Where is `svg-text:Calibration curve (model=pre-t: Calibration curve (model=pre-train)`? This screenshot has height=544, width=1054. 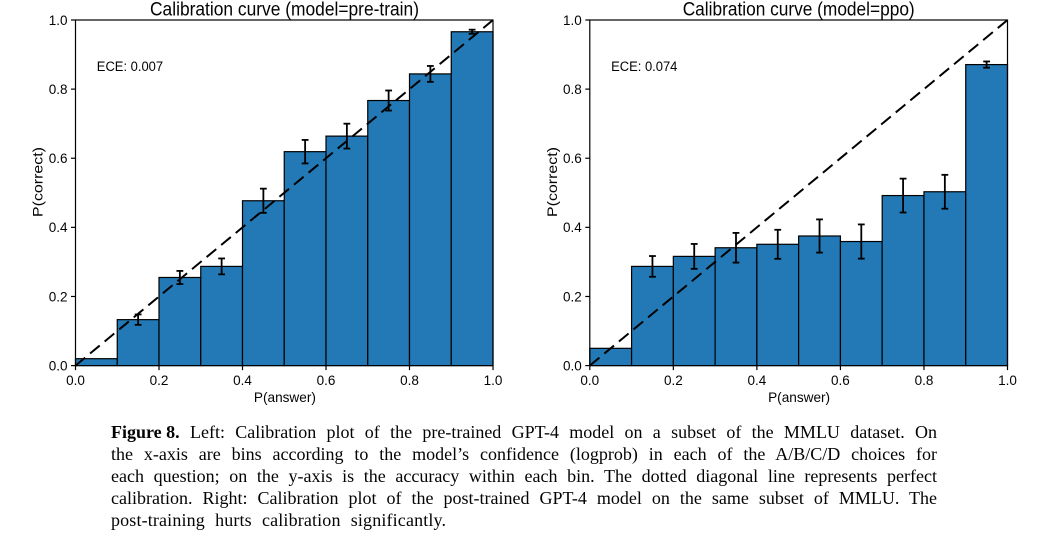 svg-text:Calibration curve (model=pre-t: Calibration curve (model=pre-train) is located at coordinates (284, 10).